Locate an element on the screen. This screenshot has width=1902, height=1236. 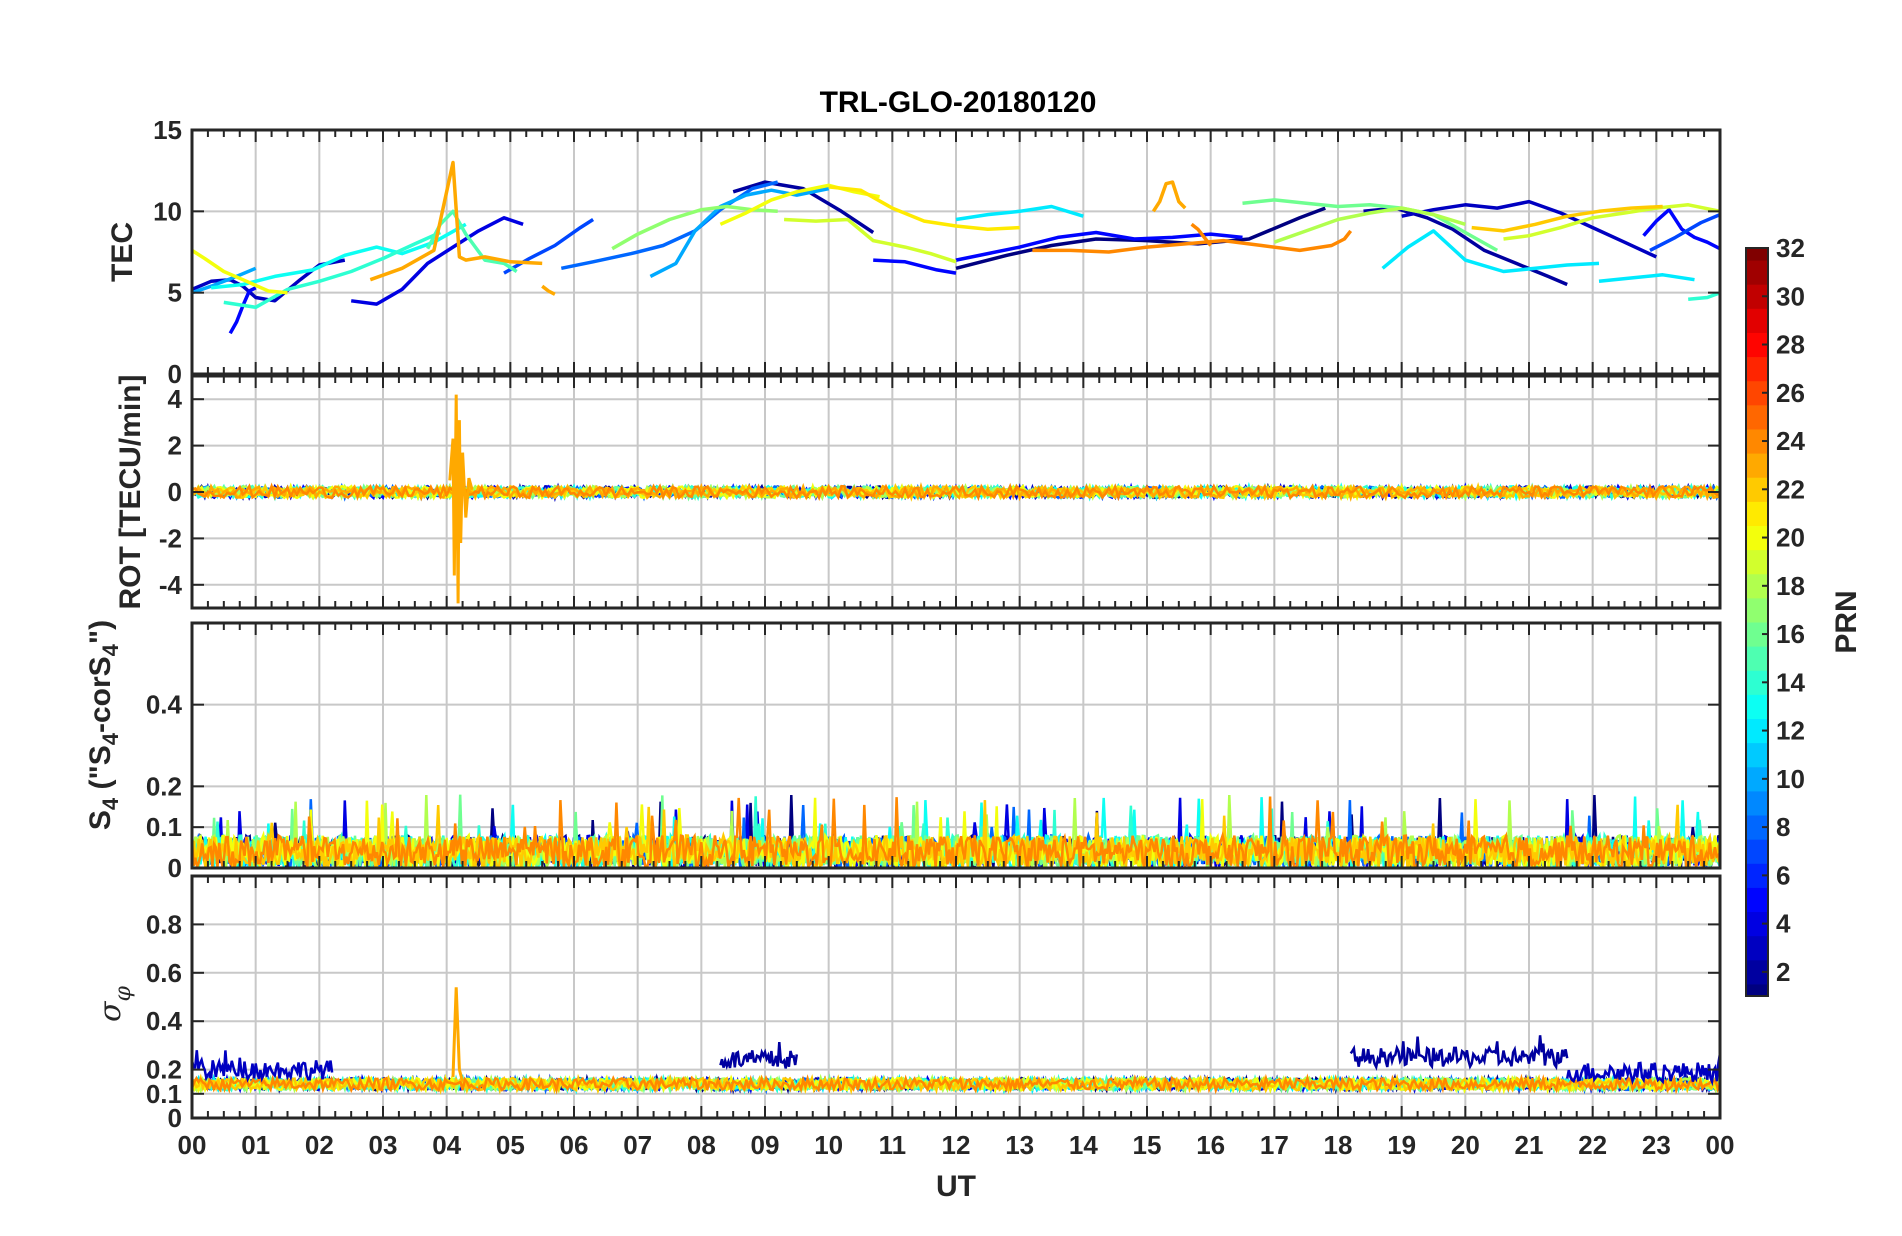
colorbar-tick-label: 6 is located at coordinates (1783, 875).